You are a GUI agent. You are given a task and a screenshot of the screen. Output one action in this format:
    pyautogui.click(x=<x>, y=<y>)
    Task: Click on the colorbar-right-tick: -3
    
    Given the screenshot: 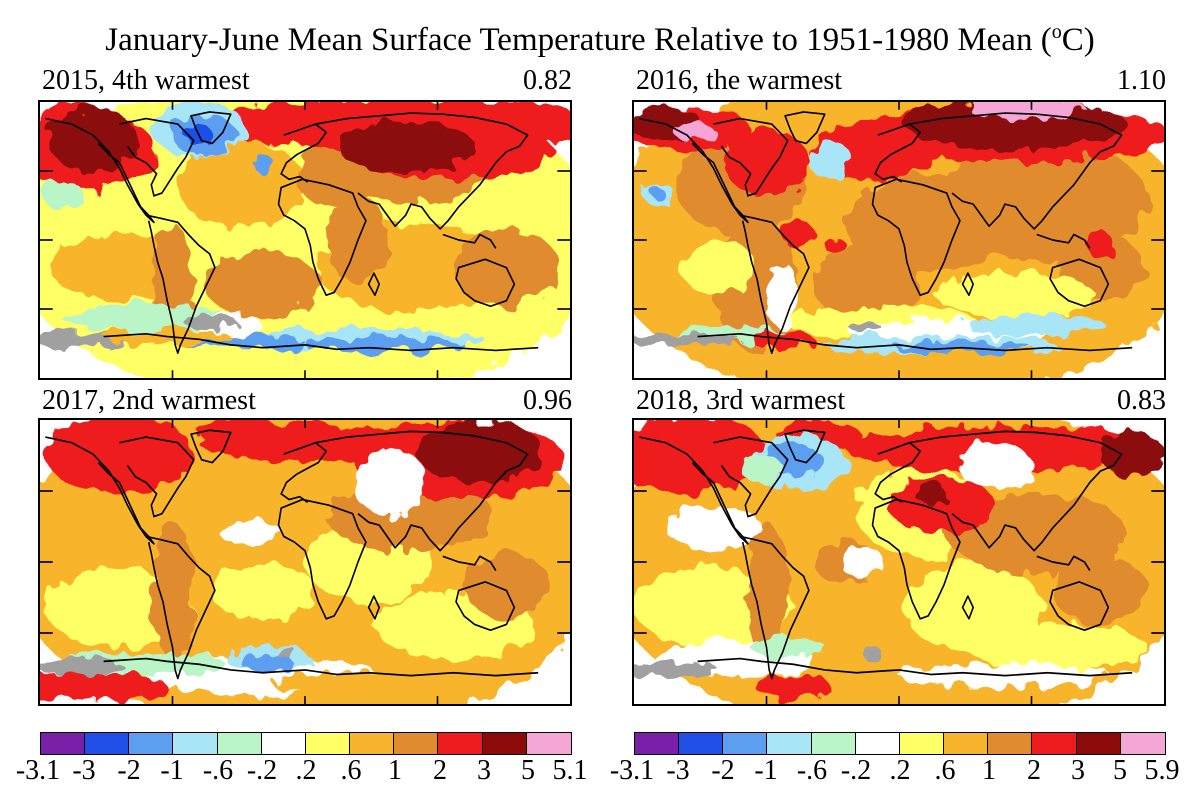 What is the action you would take?
    pyautogui.click(x=678, y=770)
    